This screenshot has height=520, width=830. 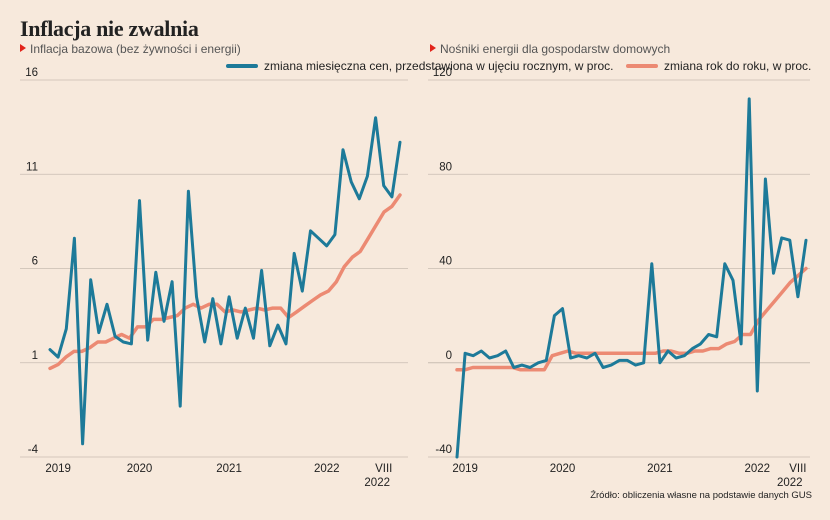 What do you see at coordinates (140, 469) in the screenshot?
I see `left-x-tick-label: 2020` at bounding box center [140, 469].